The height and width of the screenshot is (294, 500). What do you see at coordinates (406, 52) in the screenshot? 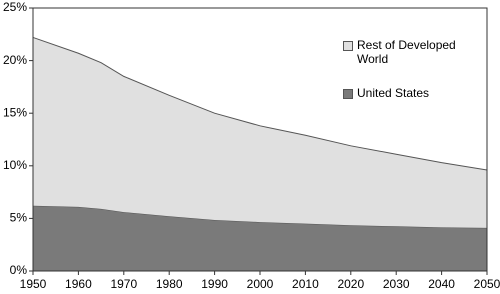
I see `legend-label: Rest of Developed World` at bounding box center [406, 52].